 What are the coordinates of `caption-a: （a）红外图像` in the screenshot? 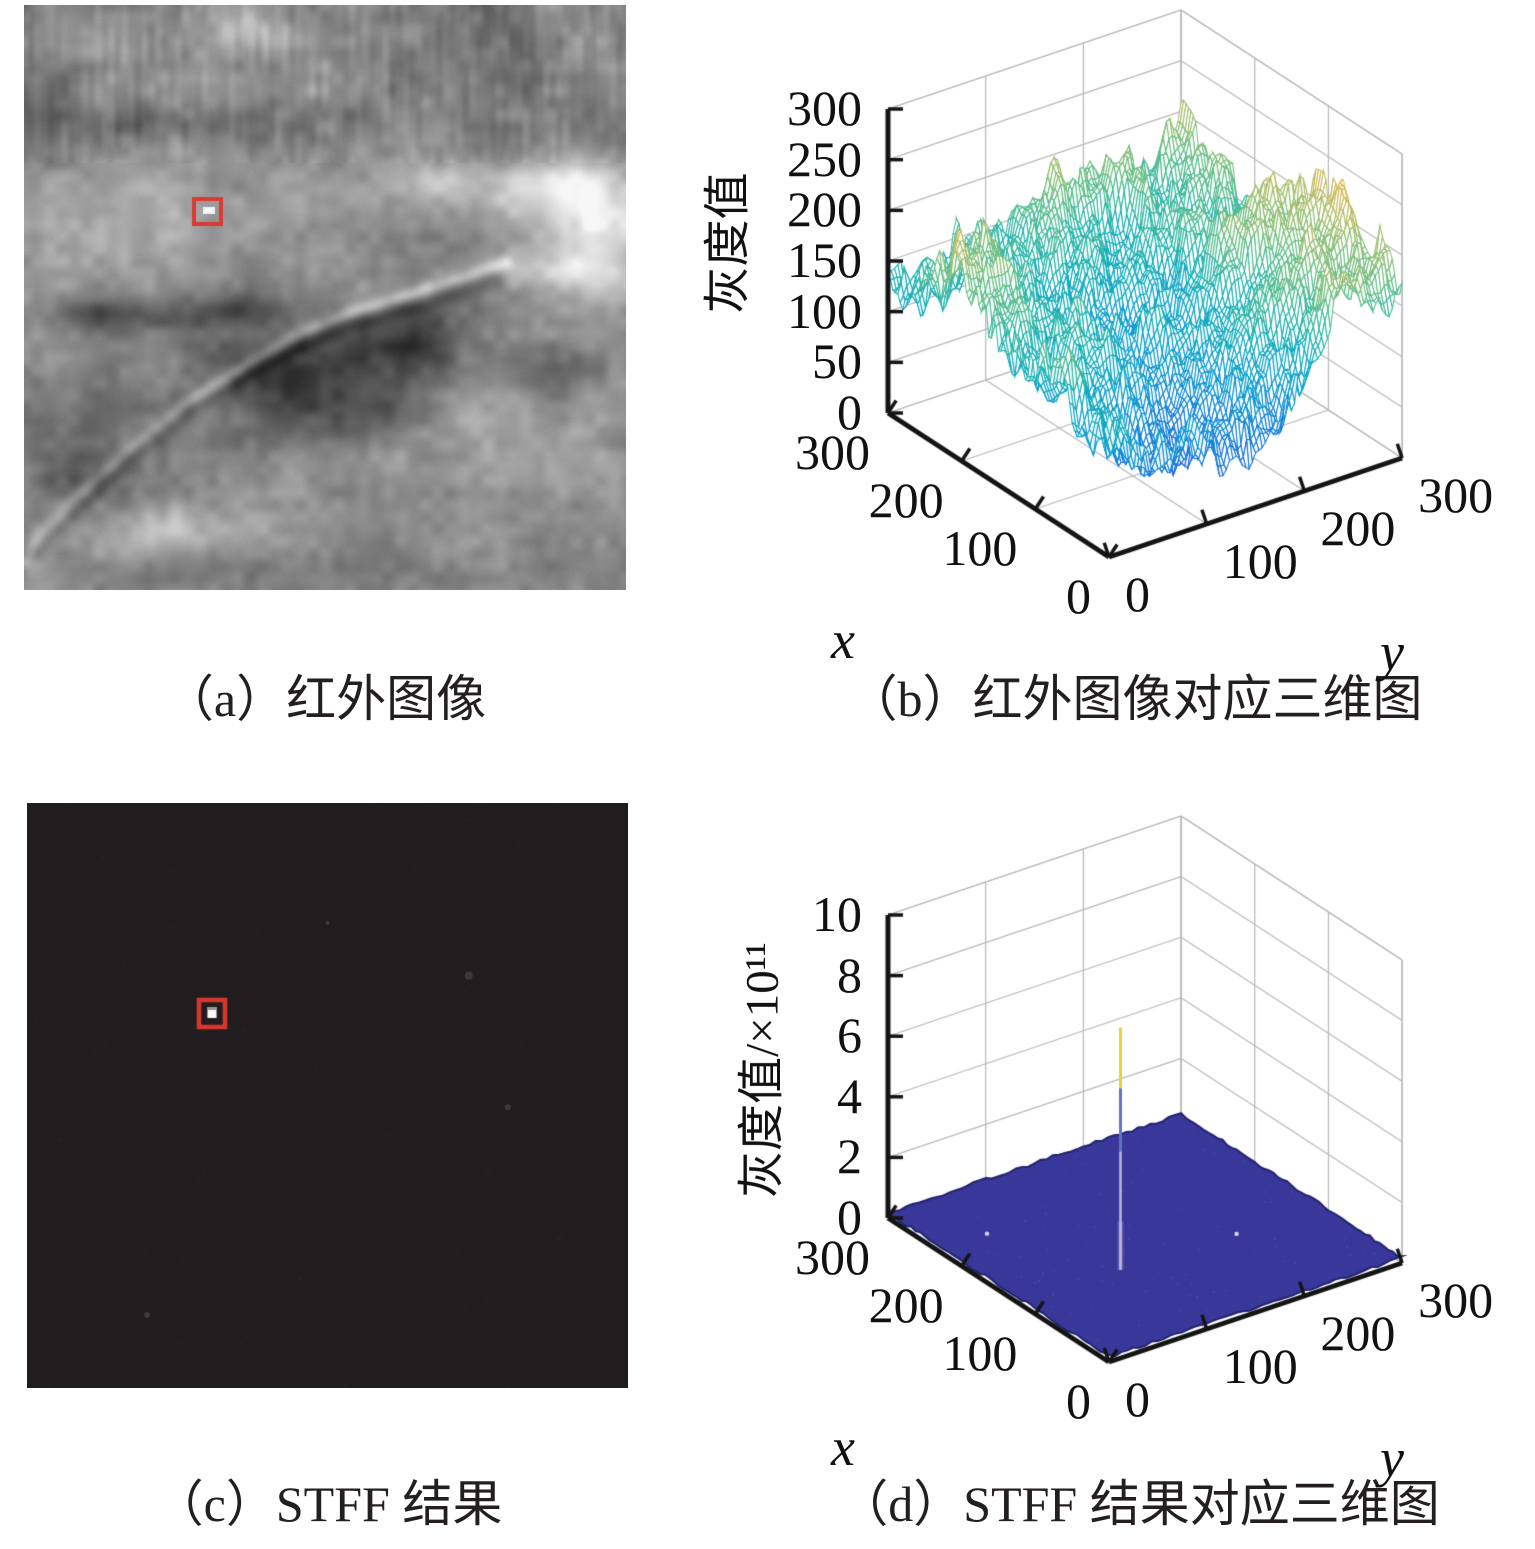 It's located at (325, 699).